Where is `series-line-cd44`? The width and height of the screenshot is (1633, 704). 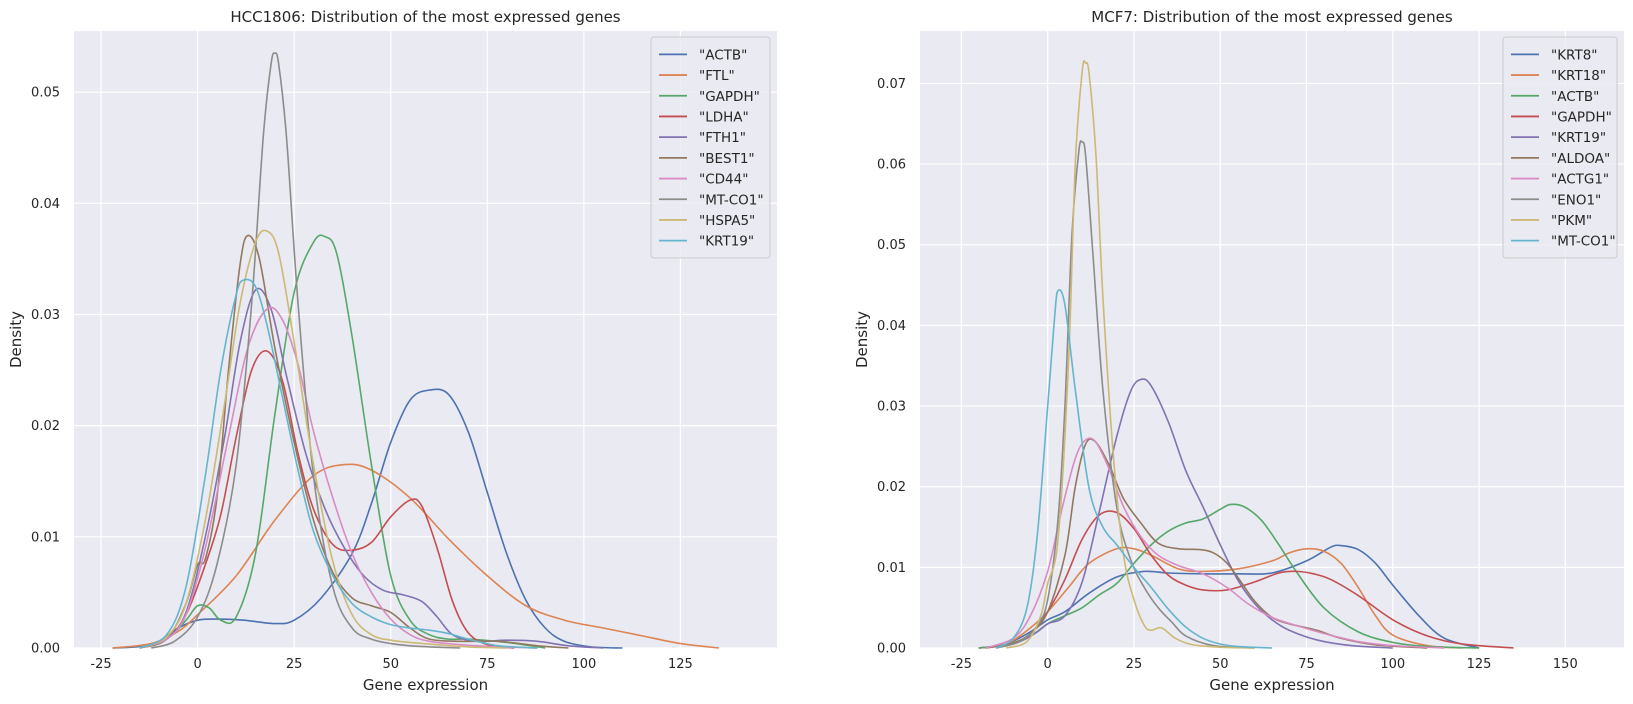
series-line-cd44 is located at coordinates (338, 477).